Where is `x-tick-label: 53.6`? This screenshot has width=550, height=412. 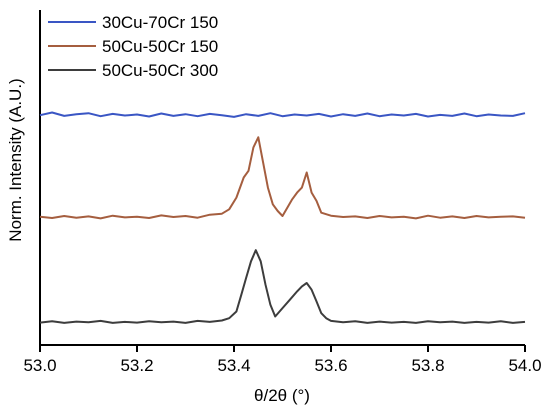 x-tick-label: 53.6 is located at coordinates (330, 365).